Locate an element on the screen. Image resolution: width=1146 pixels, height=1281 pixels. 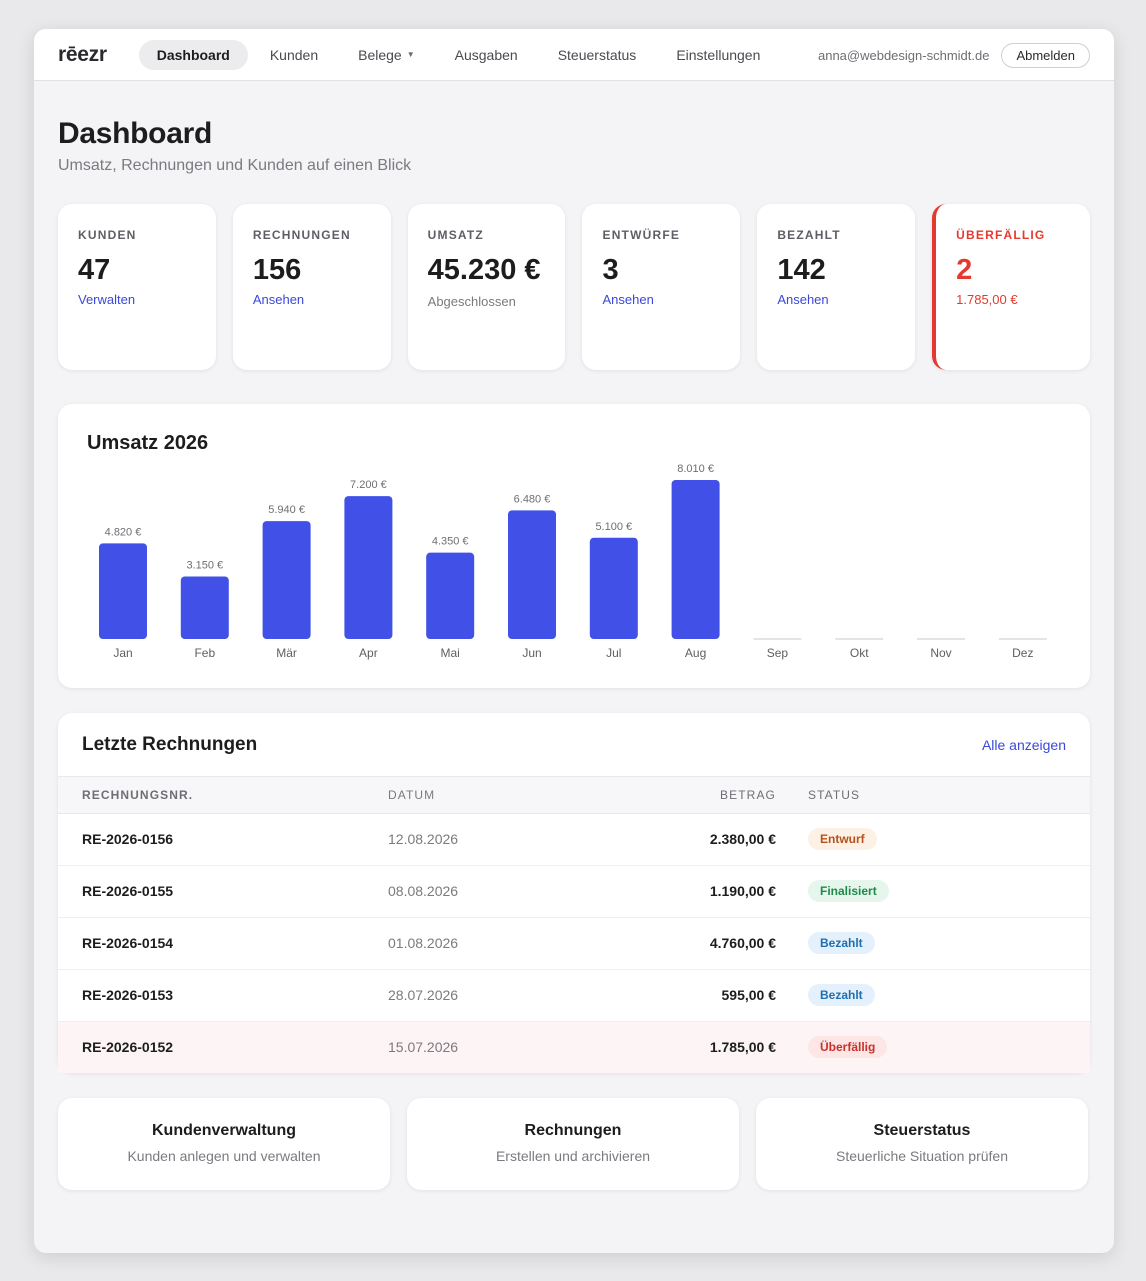
invoices-header: Letzte Rechnungen Alle anzeigen is located at coordinates (574, 745).